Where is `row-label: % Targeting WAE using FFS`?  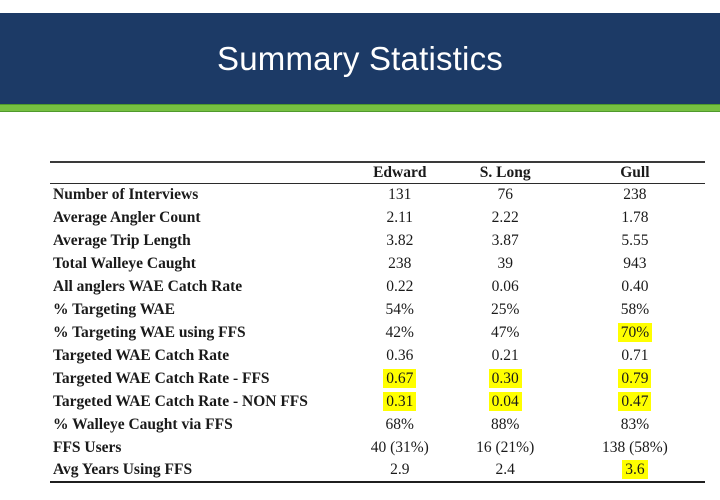 row-label: % Targeting WAE using FFS is located at coordinates (149, 332).